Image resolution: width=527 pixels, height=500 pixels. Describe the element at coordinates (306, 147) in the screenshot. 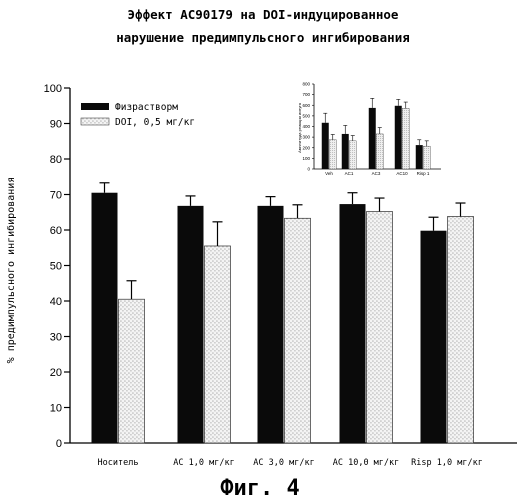

I see `y-tick-label: 200` at that location.